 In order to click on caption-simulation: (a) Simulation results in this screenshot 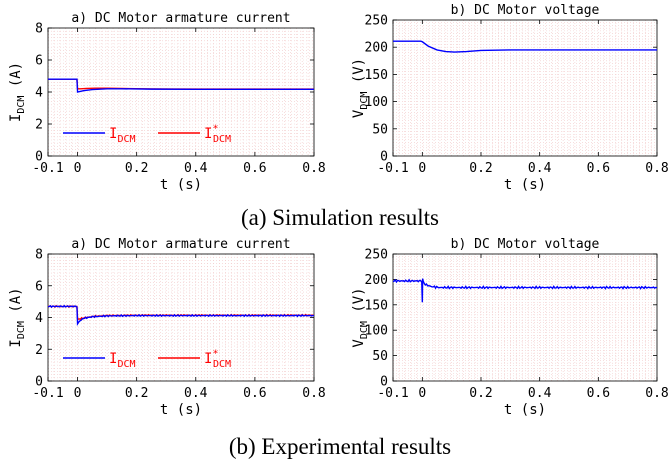, I will do `click(340, 217)`.